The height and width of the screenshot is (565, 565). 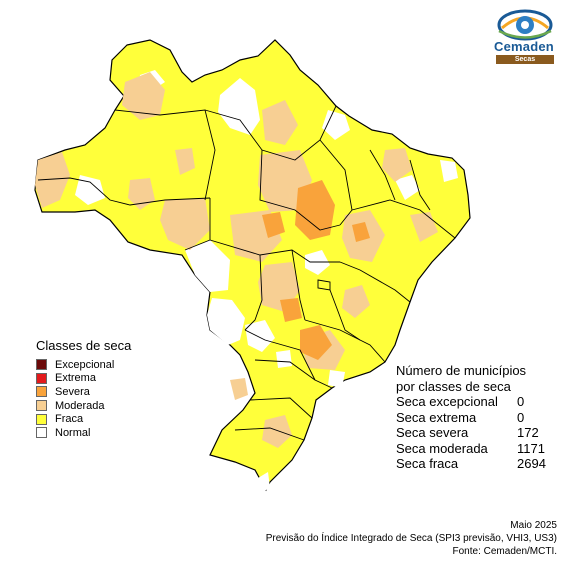 I want to click on count-row: Seca extrema 0, so click(x=471, y=418).